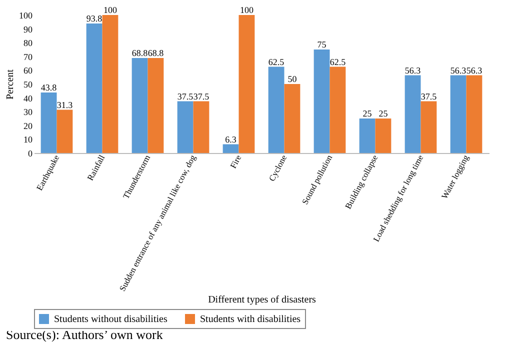 This screenshot has width=520, height=344. Describe the element at coordinates (111, 319) in the screenshot. I see `legend-label: Students without disabilities` at that location.